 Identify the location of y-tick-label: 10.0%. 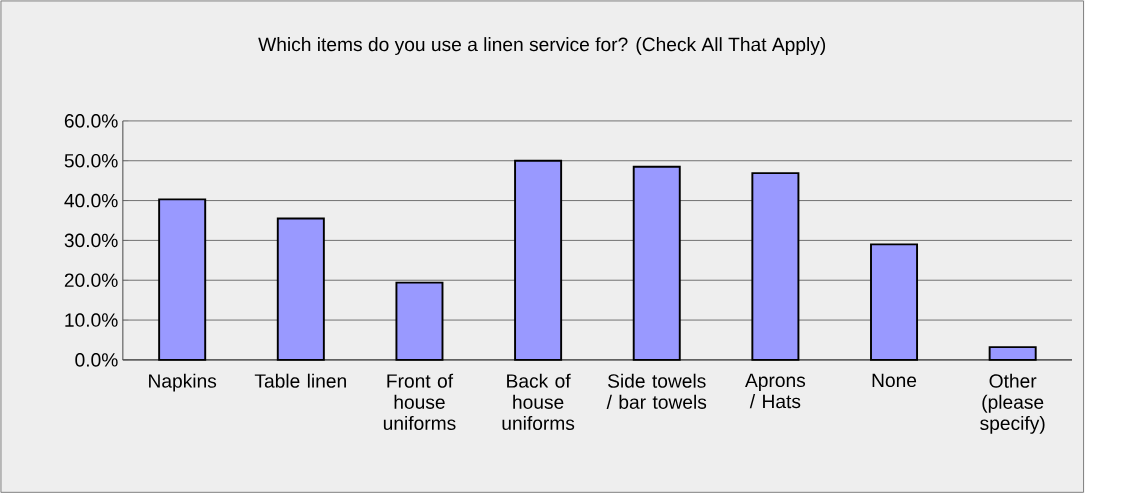
(91, 320).